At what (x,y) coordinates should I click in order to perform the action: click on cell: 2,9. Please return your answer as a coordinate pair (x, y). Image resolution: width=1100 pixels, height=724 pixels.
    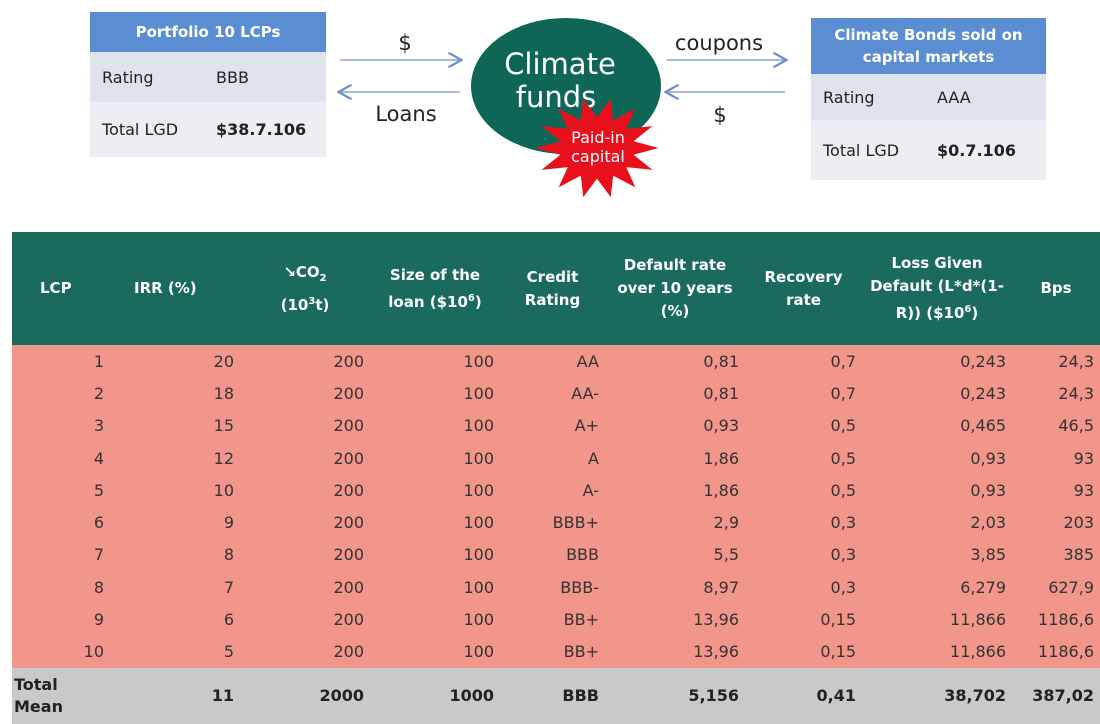
    Looking at the image, I should click on (675, 522).